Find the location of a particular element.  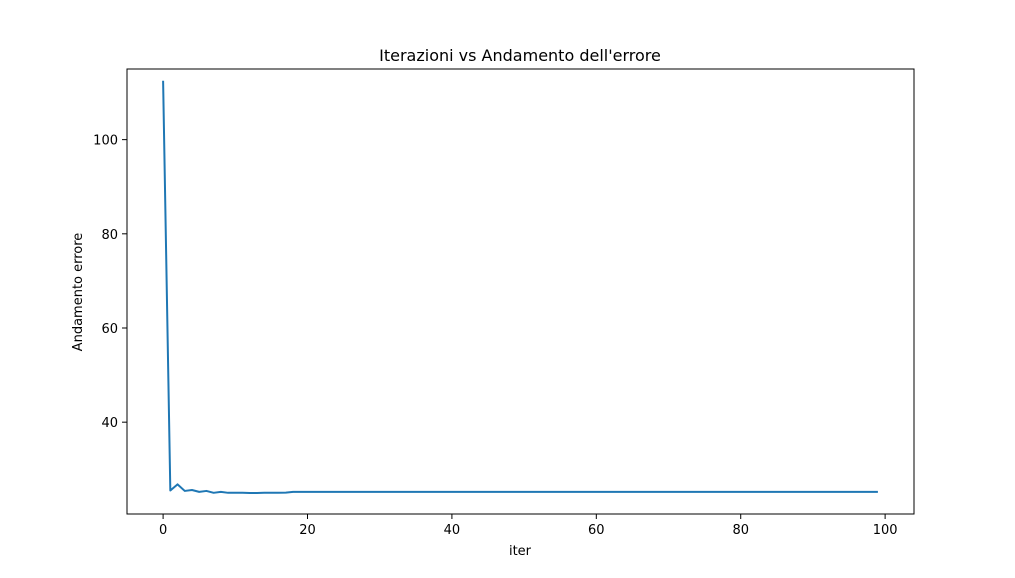

x-tick-label: 100 is located at coordinates (885, 530).